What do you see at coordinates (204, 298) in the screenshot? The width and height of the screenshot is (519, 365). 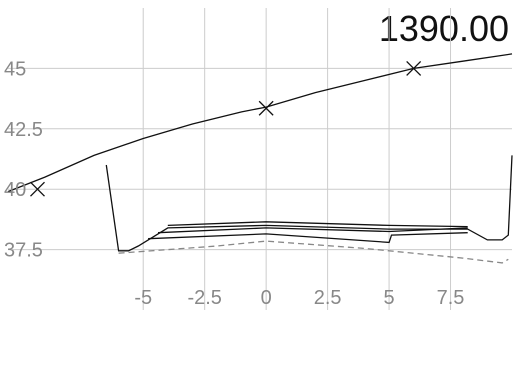 I see `x-tick-label: -2.5` at bounding box center [204, 298].